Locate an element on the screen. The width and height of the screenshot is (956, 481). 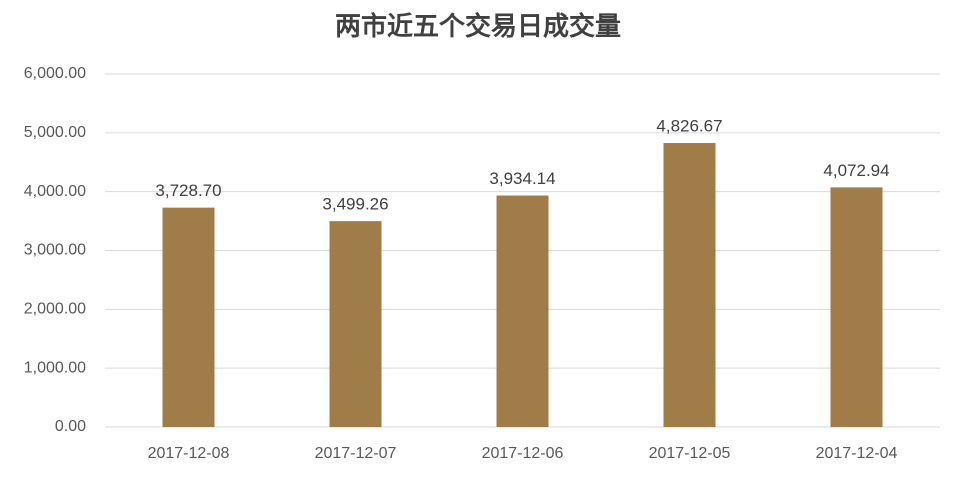
x-tick-label: 2017-12-07 is located at coordinates (356, 453).